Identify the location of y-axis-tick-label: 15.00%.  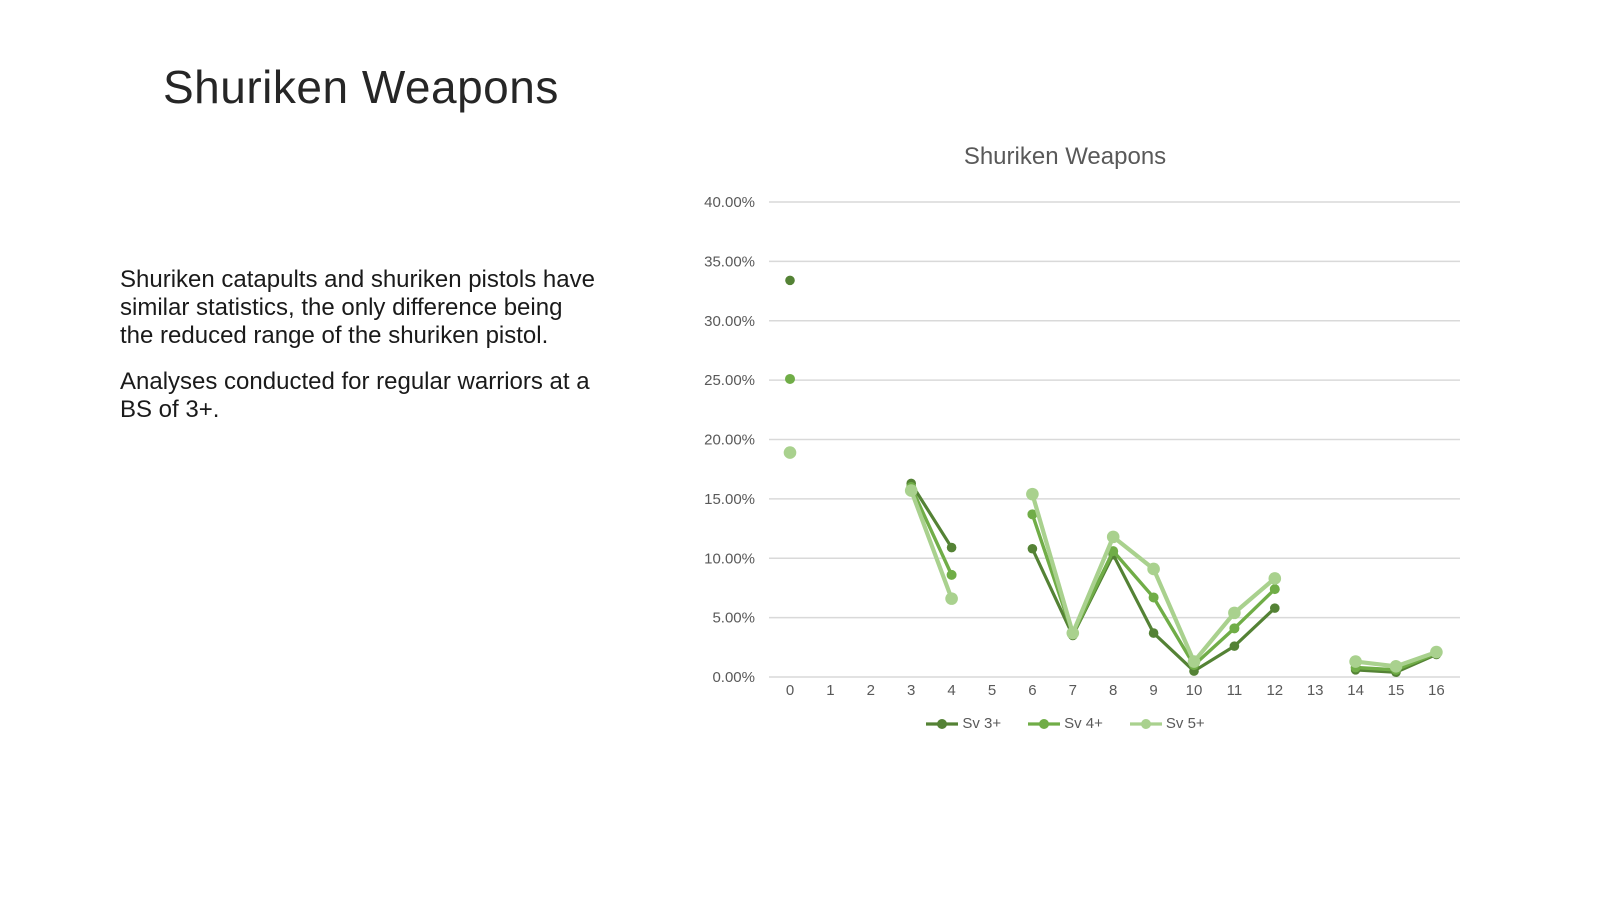
(729, 499).